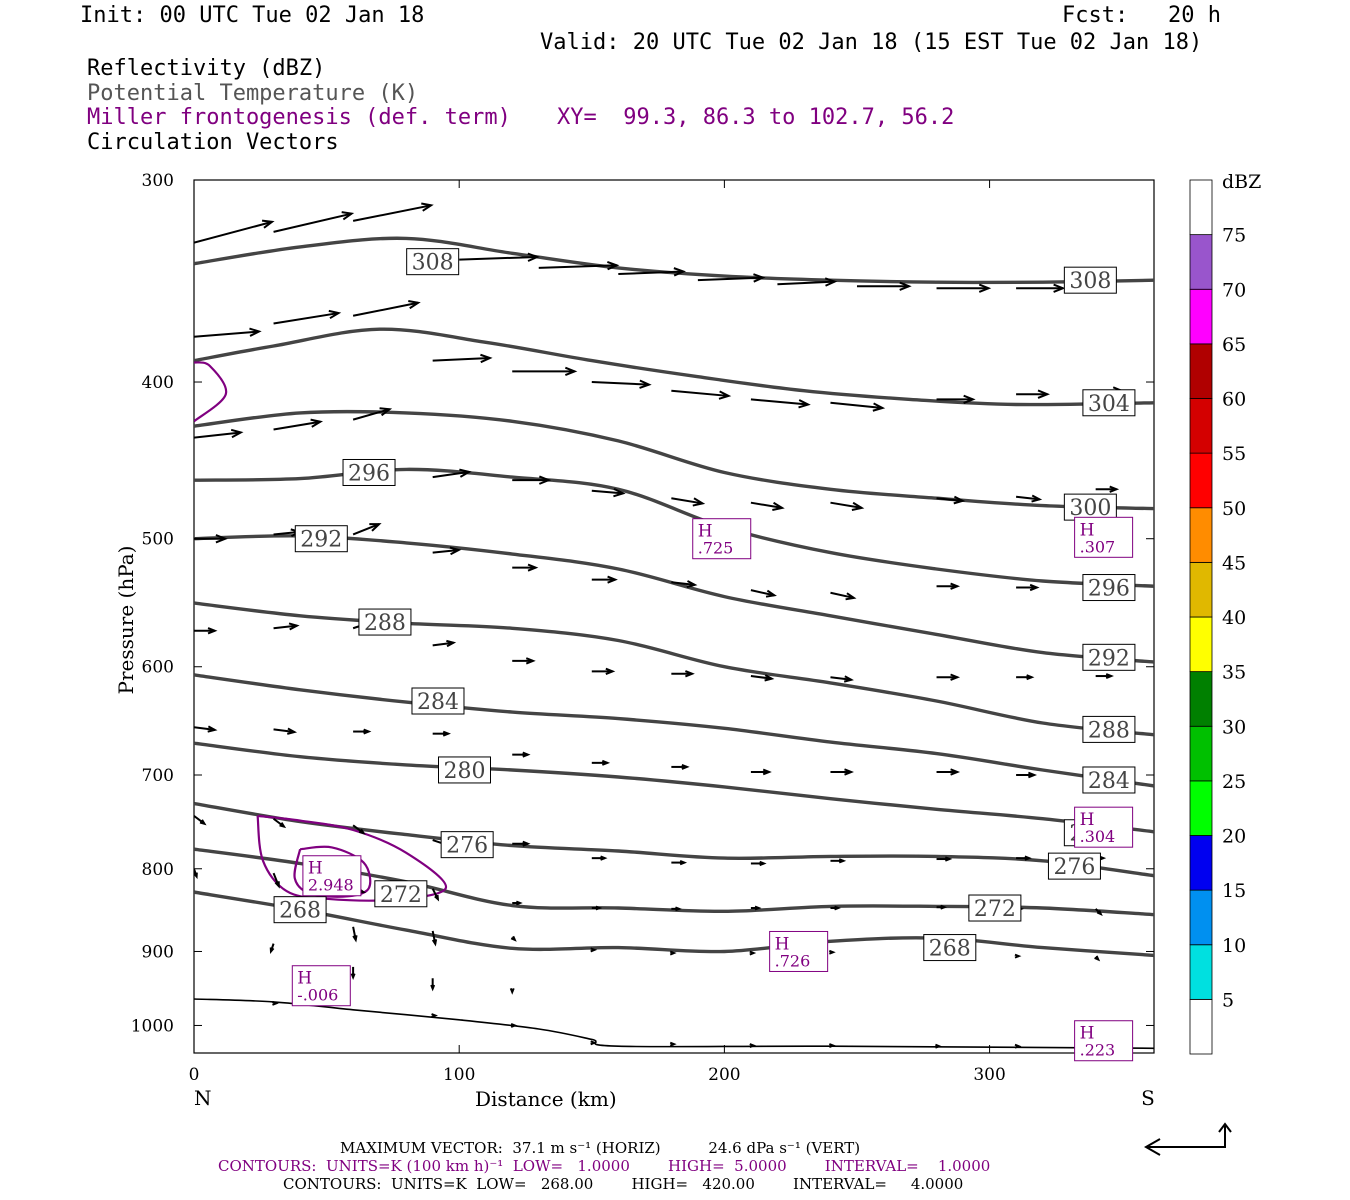 Image resolution: width=1350 pixels, height=1200 pixels. What do you see at coordinates (1109, 730) in the screenshot?
I see `theta-label-text: 288` at bounding box center [1109, 730].